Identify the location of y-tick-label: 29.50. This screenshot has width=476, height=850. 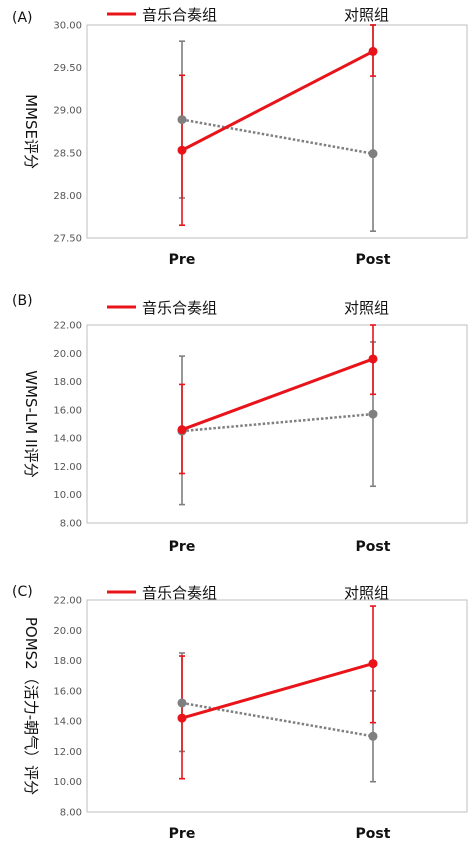
(67, 68).